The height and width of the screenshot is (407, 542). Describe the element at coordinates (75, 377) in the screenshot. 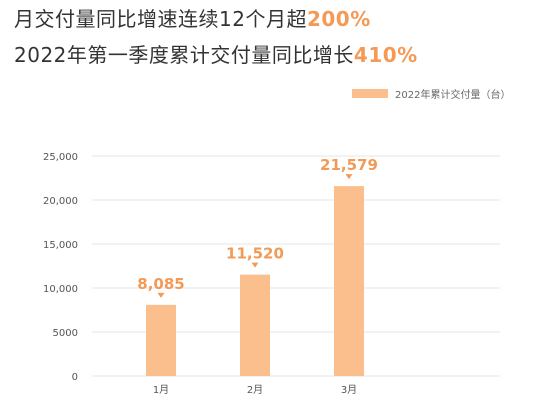

I see `y-tick-label: 0` at that location.